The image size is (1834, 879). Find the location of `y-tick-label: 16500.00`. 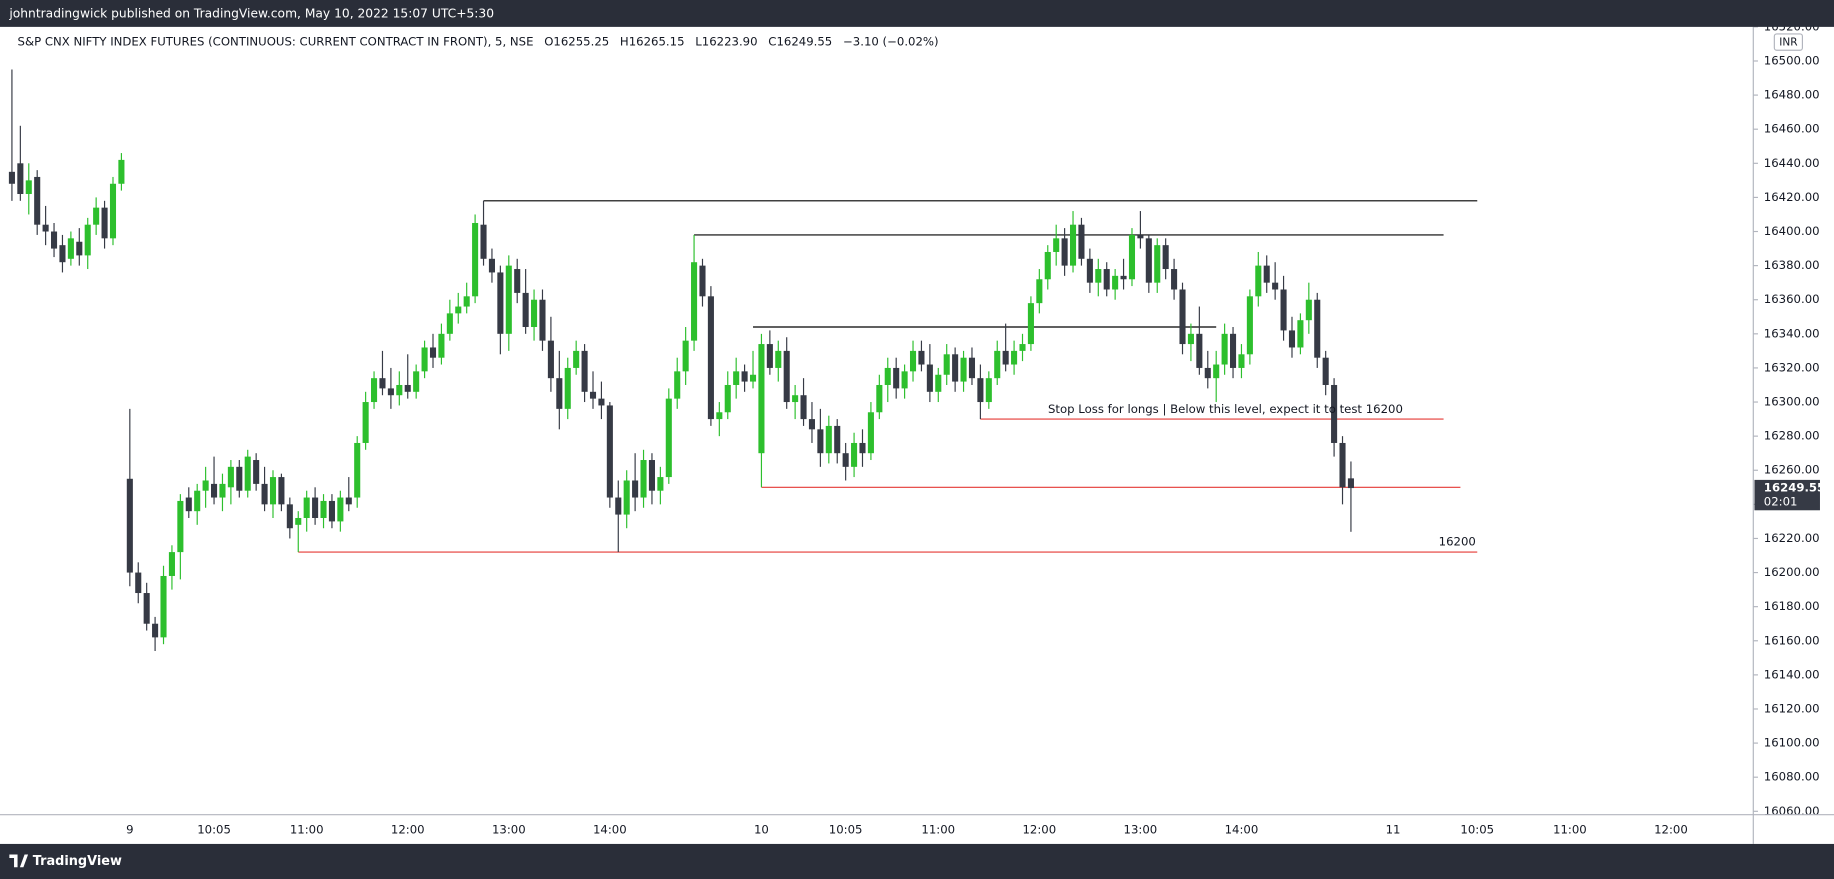

y-tick-label: 16500.00 is located at coordinates (1792, 60).